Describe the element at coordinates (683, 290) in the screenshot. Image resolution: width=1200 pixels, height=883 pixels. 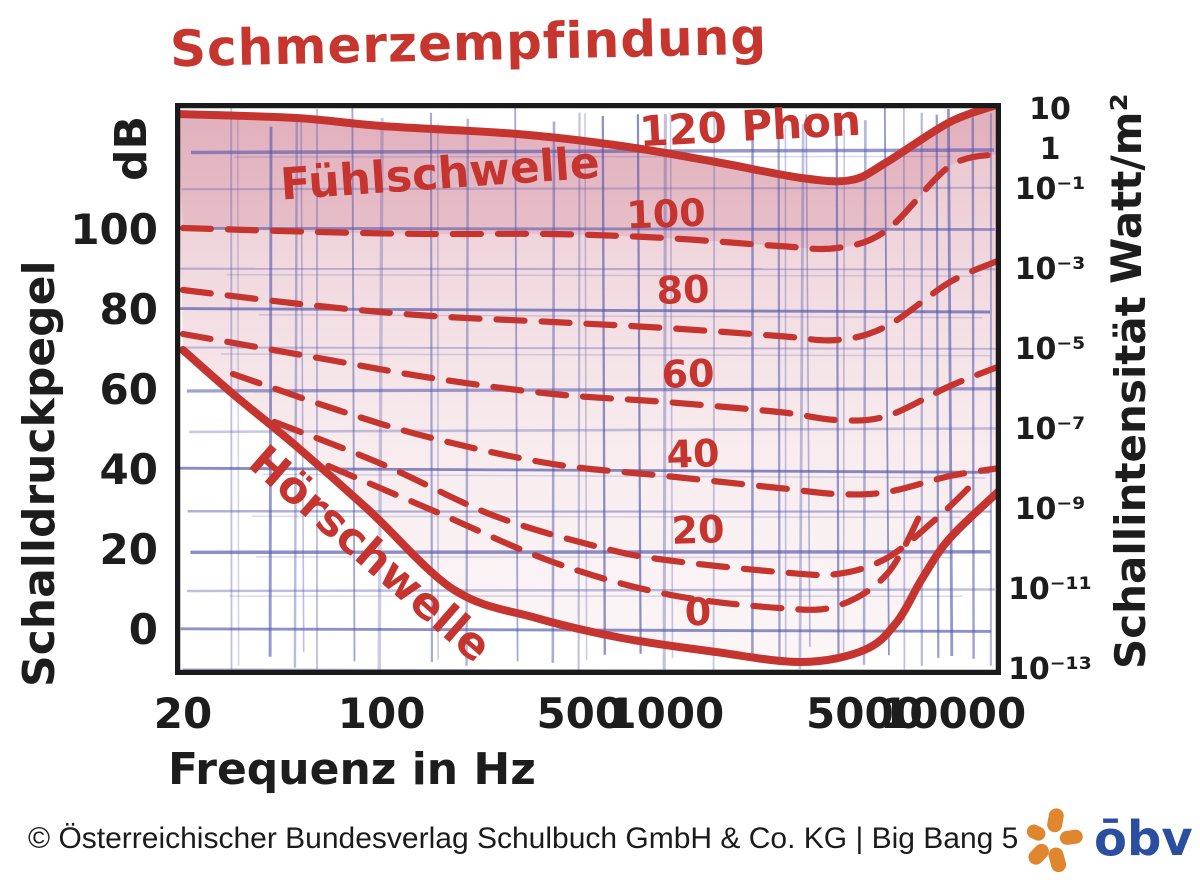
I see `series-label-phon-80: 80` at that location.